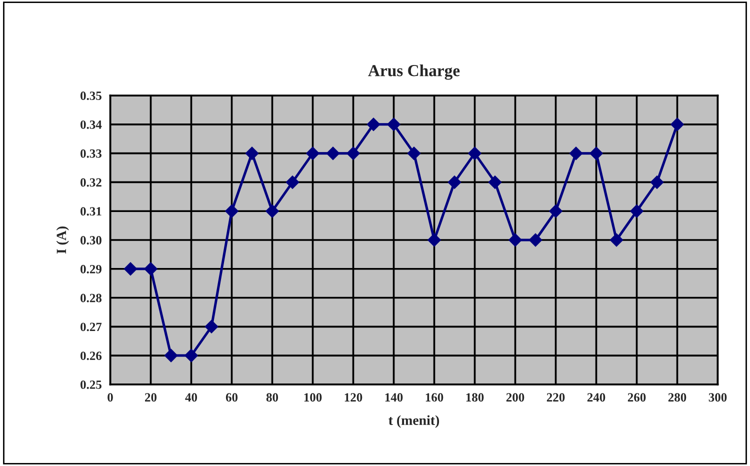 This screenshot has width=750, height=466. I want to click on x-tick-label: 20, so click(151, 397).